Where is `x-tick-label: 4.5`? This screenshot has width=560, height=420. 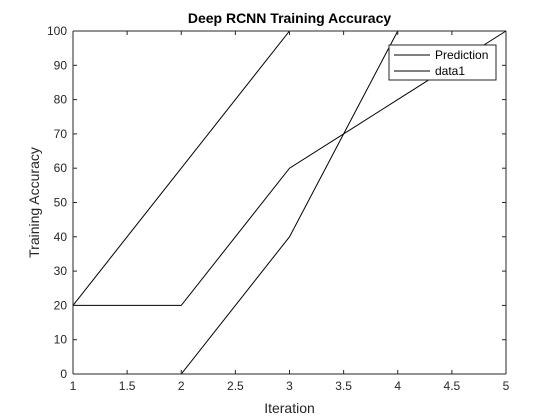
x-tick-label: 4.5 is located at coordinates (452, 386).